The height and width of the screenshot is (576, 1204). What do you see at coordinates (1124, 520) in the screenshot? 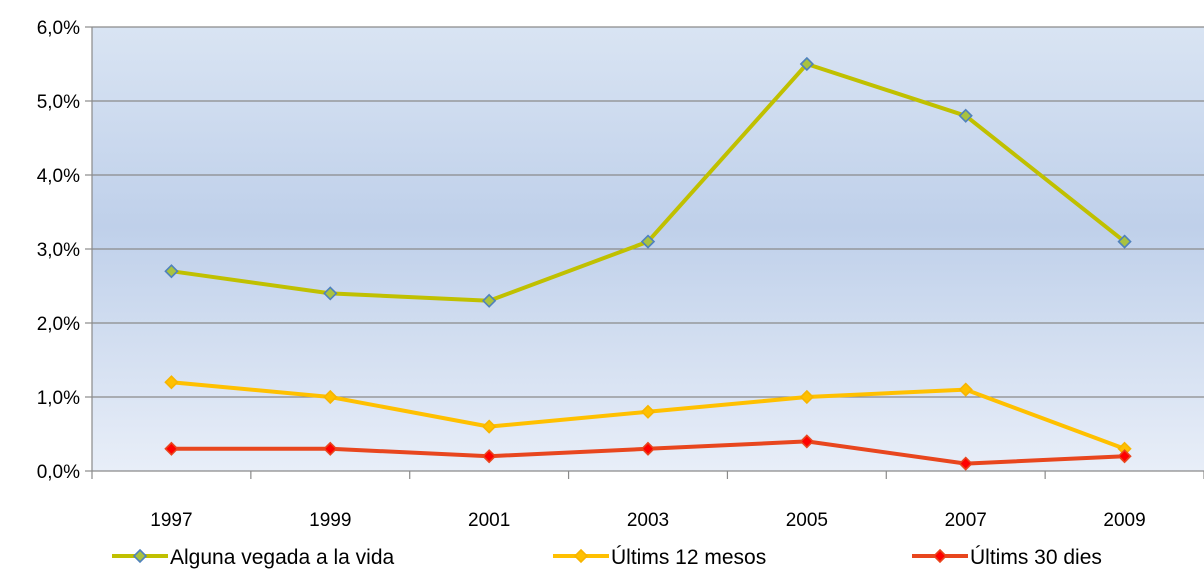
I see `x-tick-label: 2009` at bounding box center [1124, 520].